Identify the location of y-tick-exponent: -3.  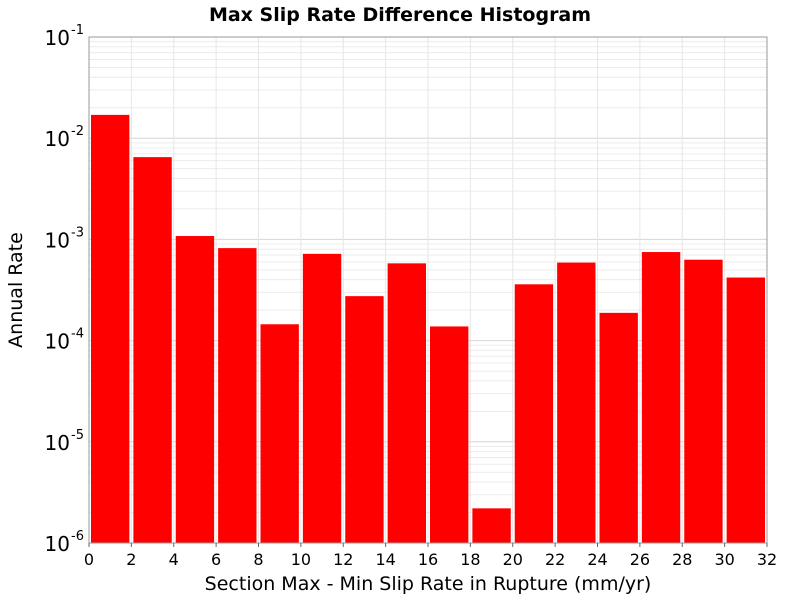
(77, 232).